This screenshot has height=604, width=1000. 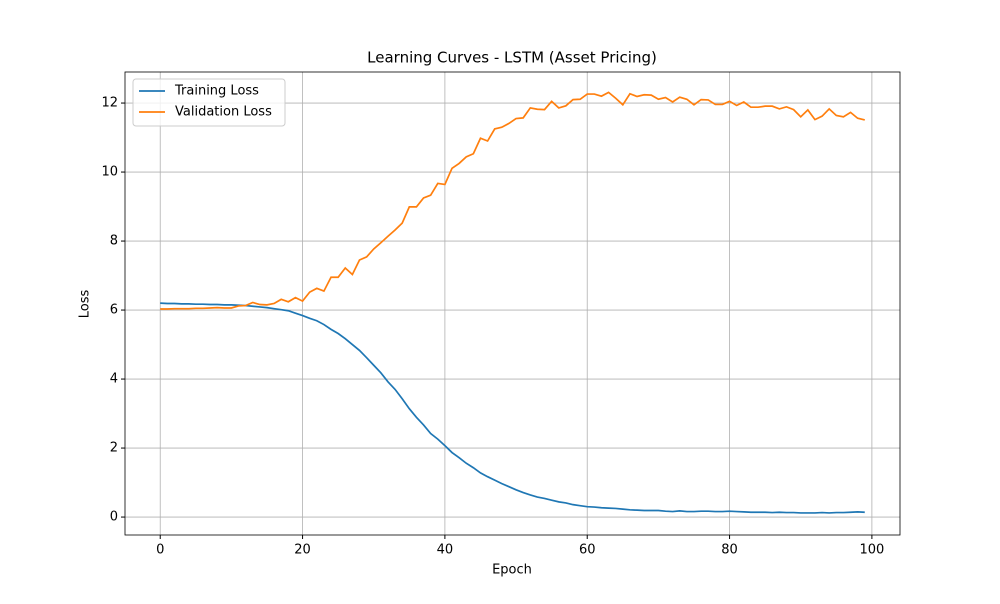 What do you see at coordinates (445, 550) in the screenshot?
I see `x-tick-label: 40` at bounding box center [445, 550].